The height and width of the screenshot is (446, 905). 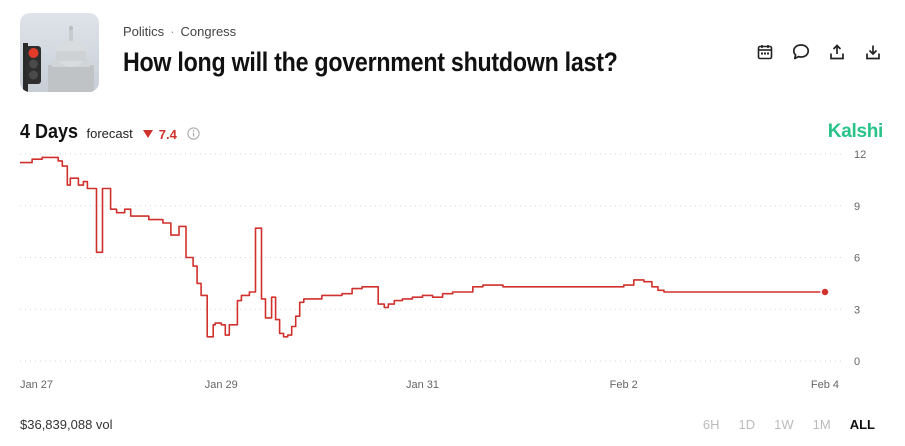 I want to click on x-tick-label: Feb 4, so click(x=825, y=385).